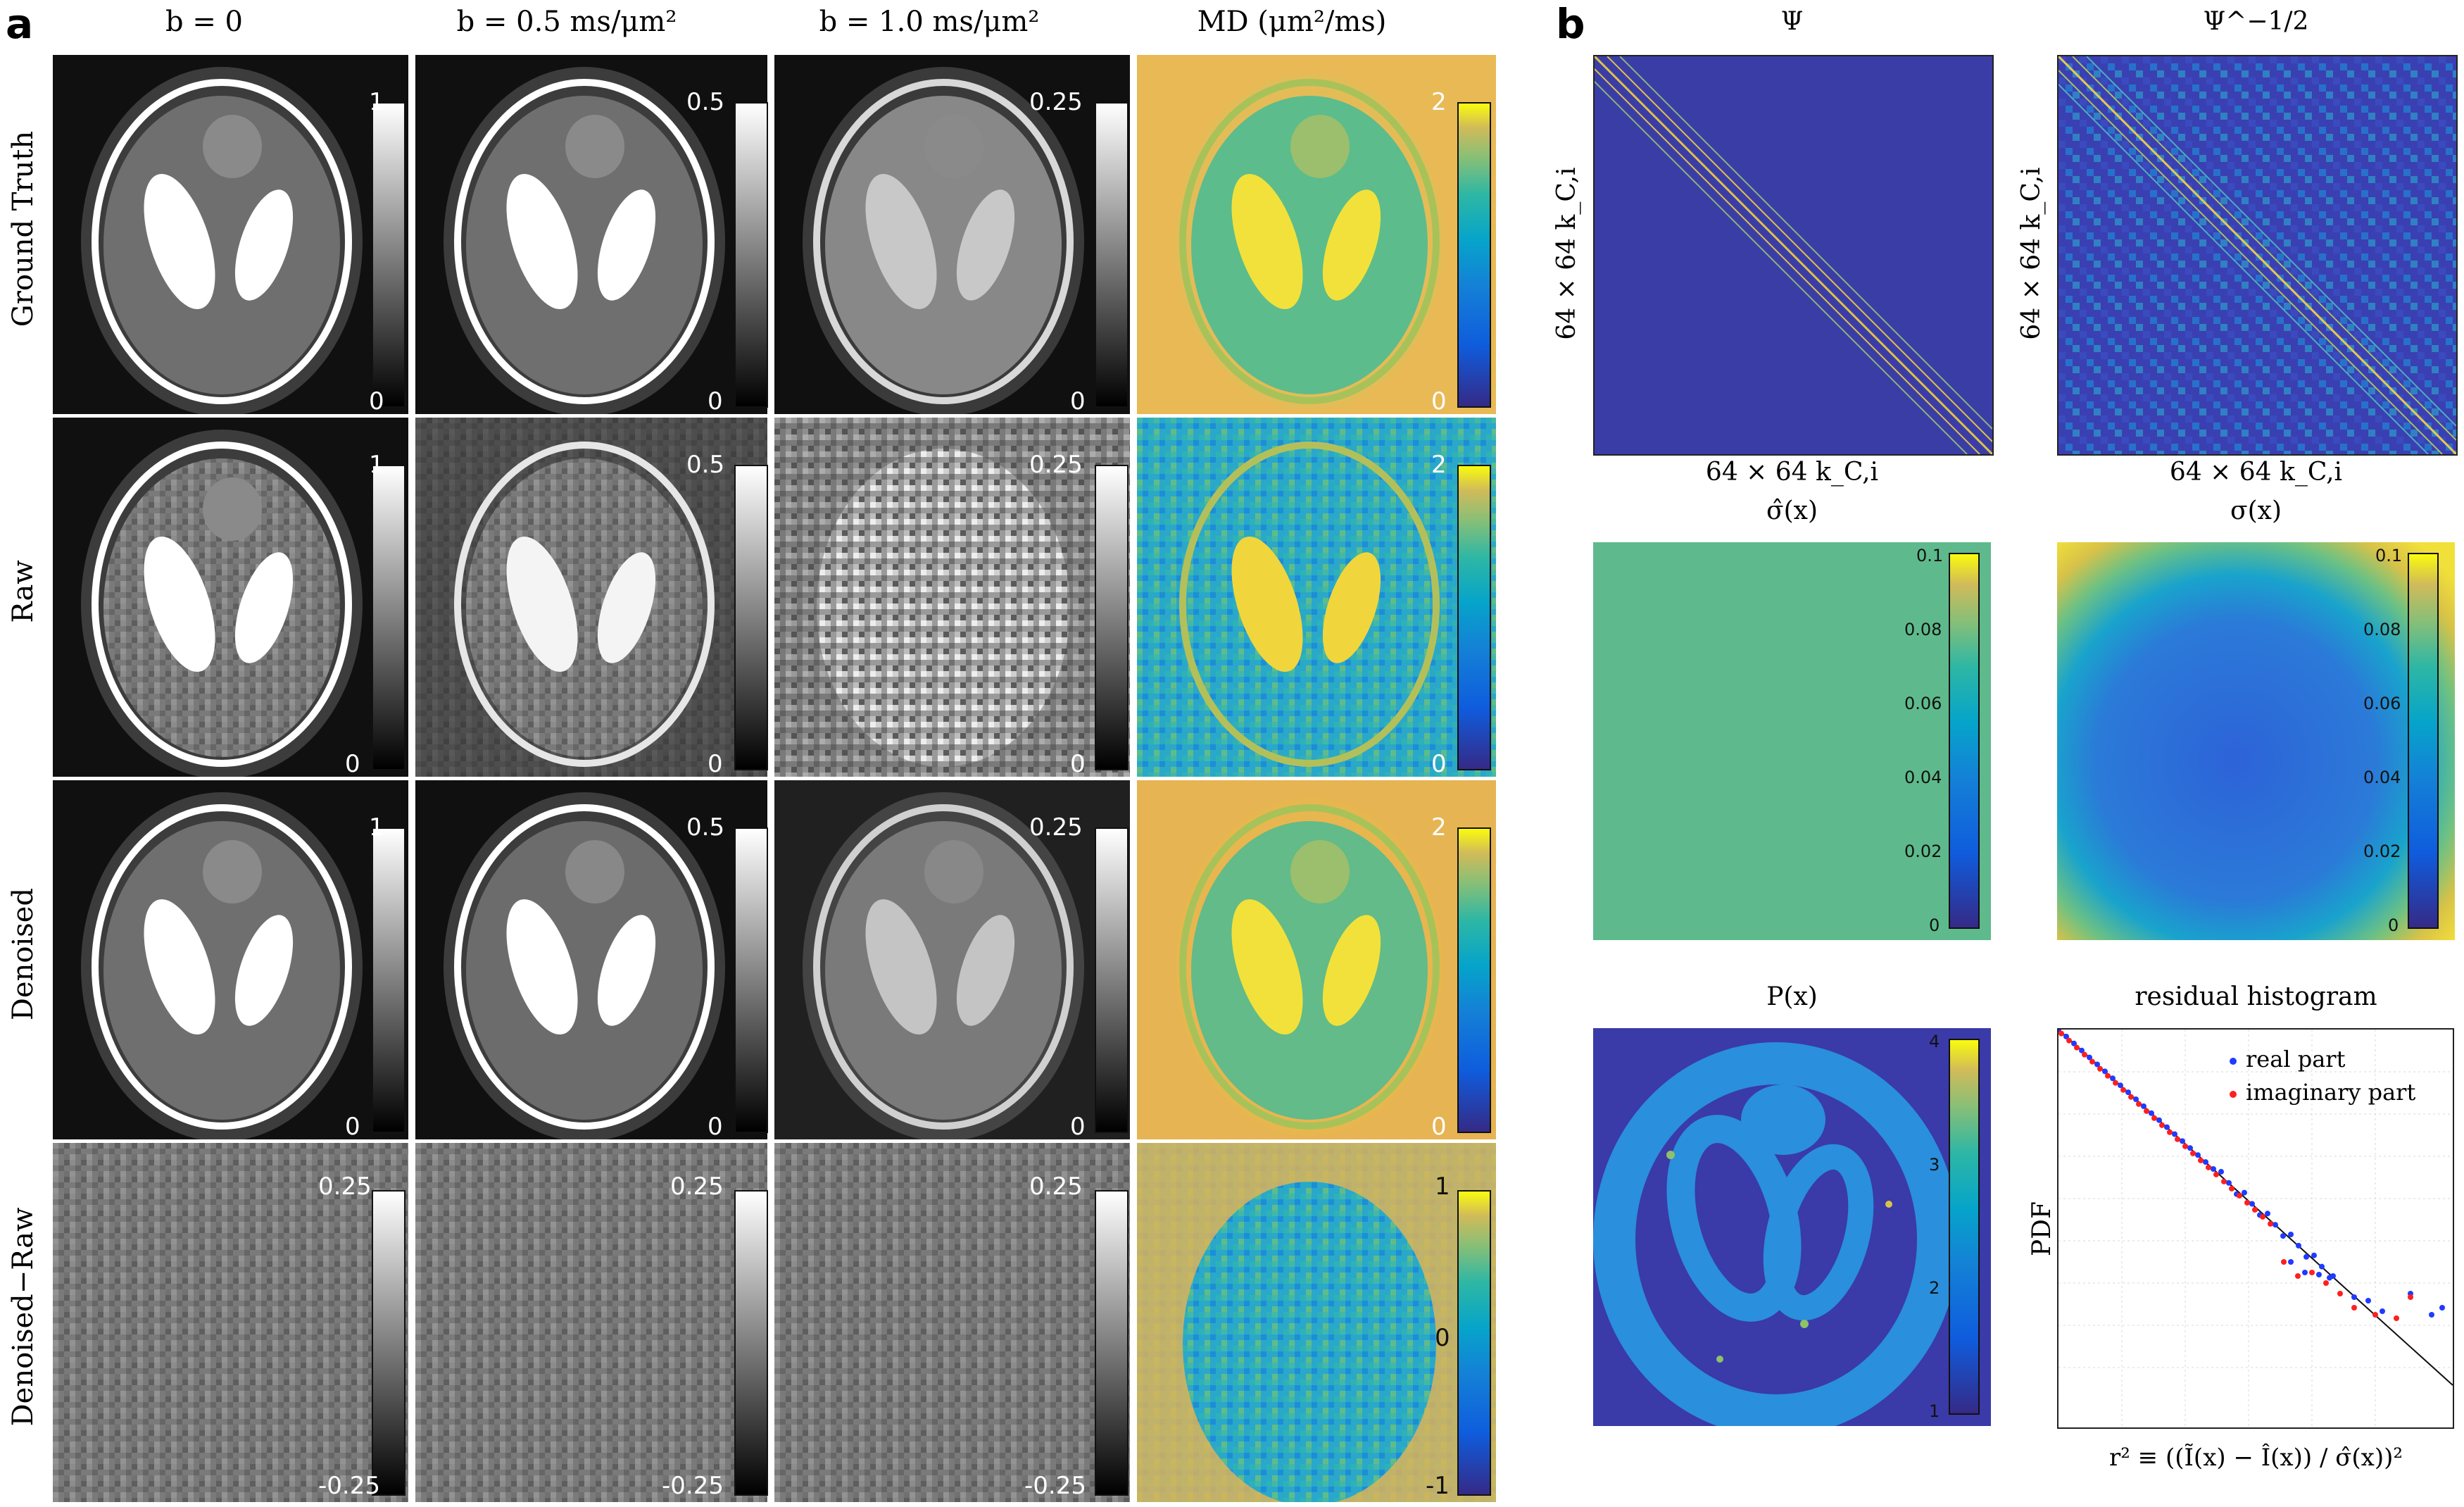 This screenshot has width=2464, height=1507. Describe the element at coordinates (1439, 401) in the screenshot. I see `tick-gt-md-bottom: 0` at that location.